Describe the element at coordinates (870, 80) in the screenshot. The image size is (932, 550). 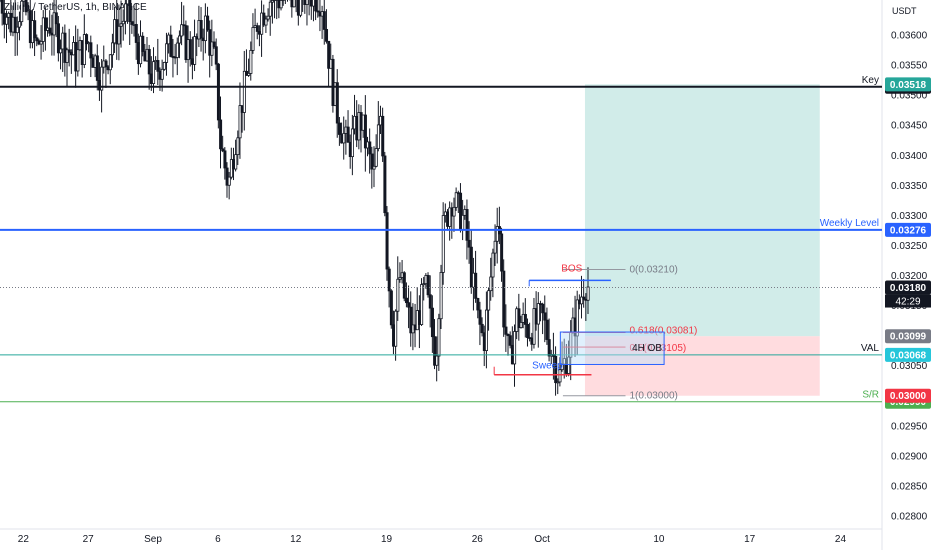
I see `level-label: Key` at that location.